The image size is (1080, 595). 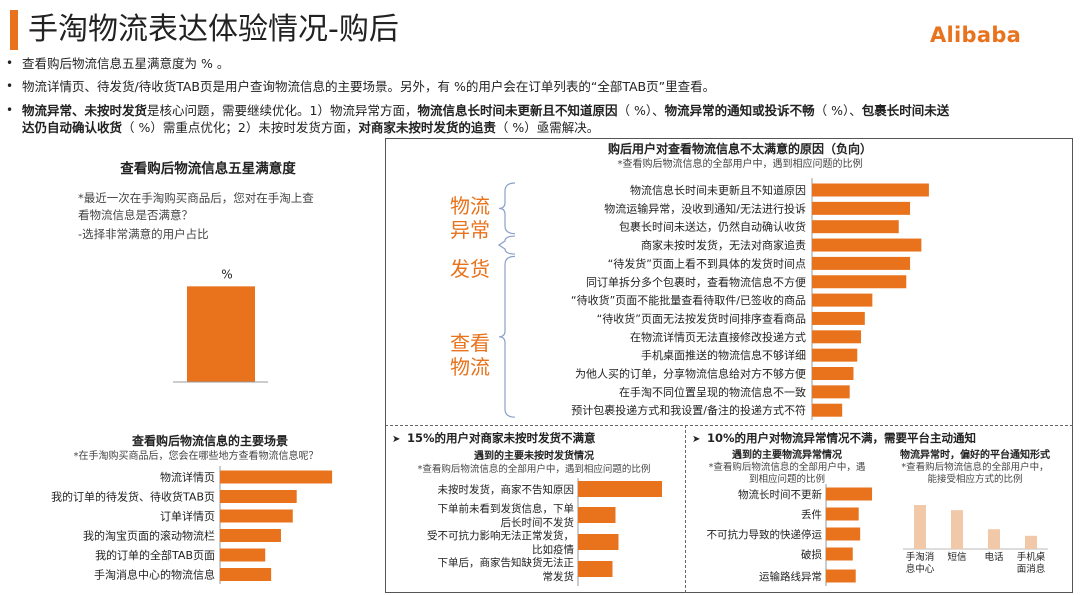 I want to click on bullet-emphasis: 包裹长时间未送, so click(x=905, y=110).